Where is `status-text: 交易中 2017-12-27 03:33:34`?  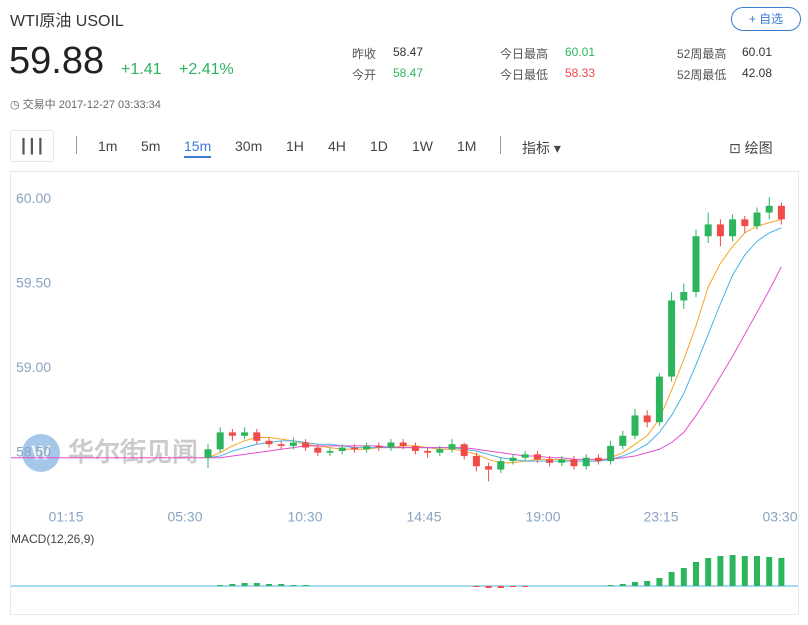
status-text: 交易中 2017-12-27 03:33:34 is located at coordinates (91, 105).